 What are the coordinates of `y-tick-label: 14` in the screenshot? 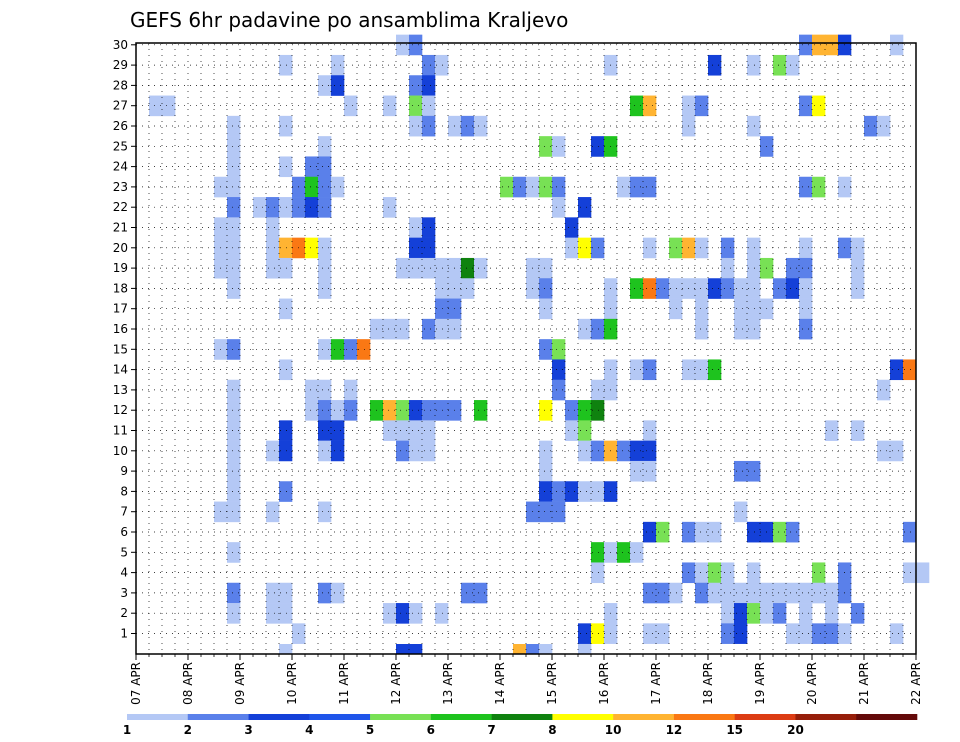 It's located at (120, 370).